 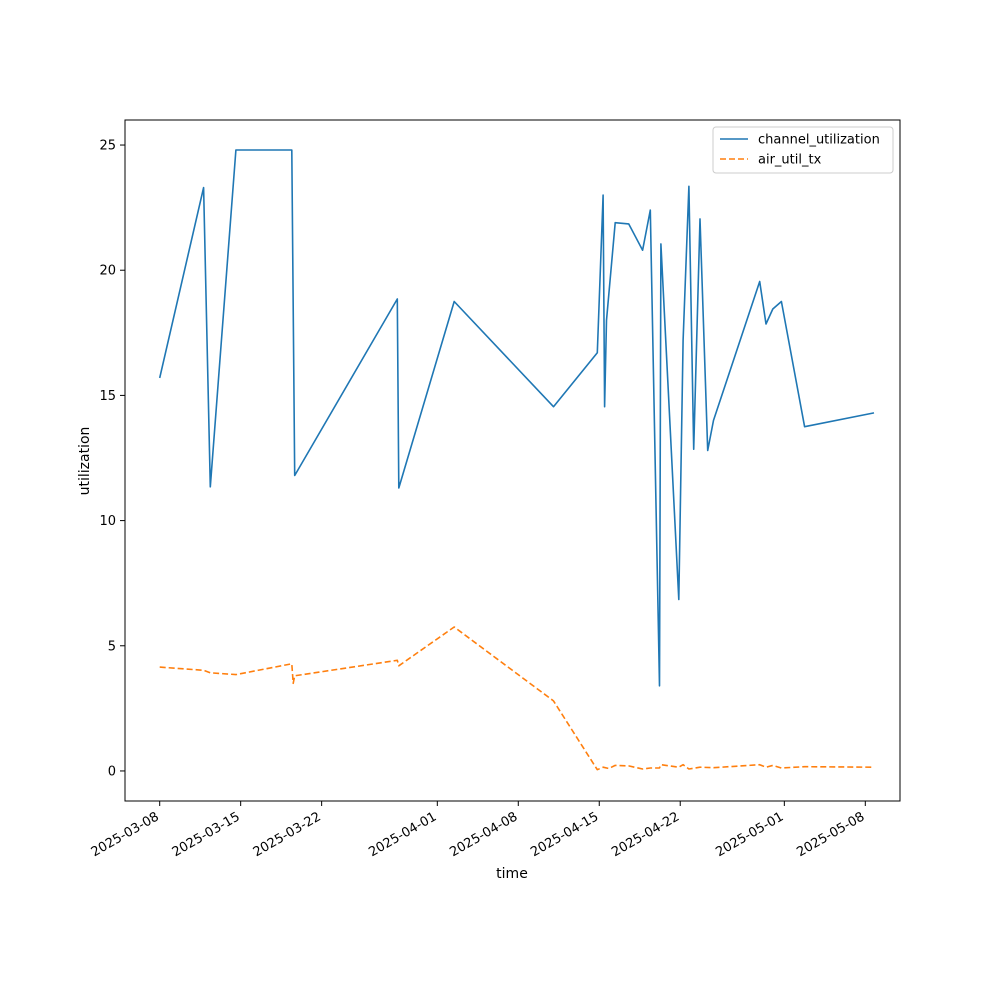 What do you see at coordinates (85, 461) in the screenshot?
I see `y-axis-label: utilization` at bounding box center [85, 461].